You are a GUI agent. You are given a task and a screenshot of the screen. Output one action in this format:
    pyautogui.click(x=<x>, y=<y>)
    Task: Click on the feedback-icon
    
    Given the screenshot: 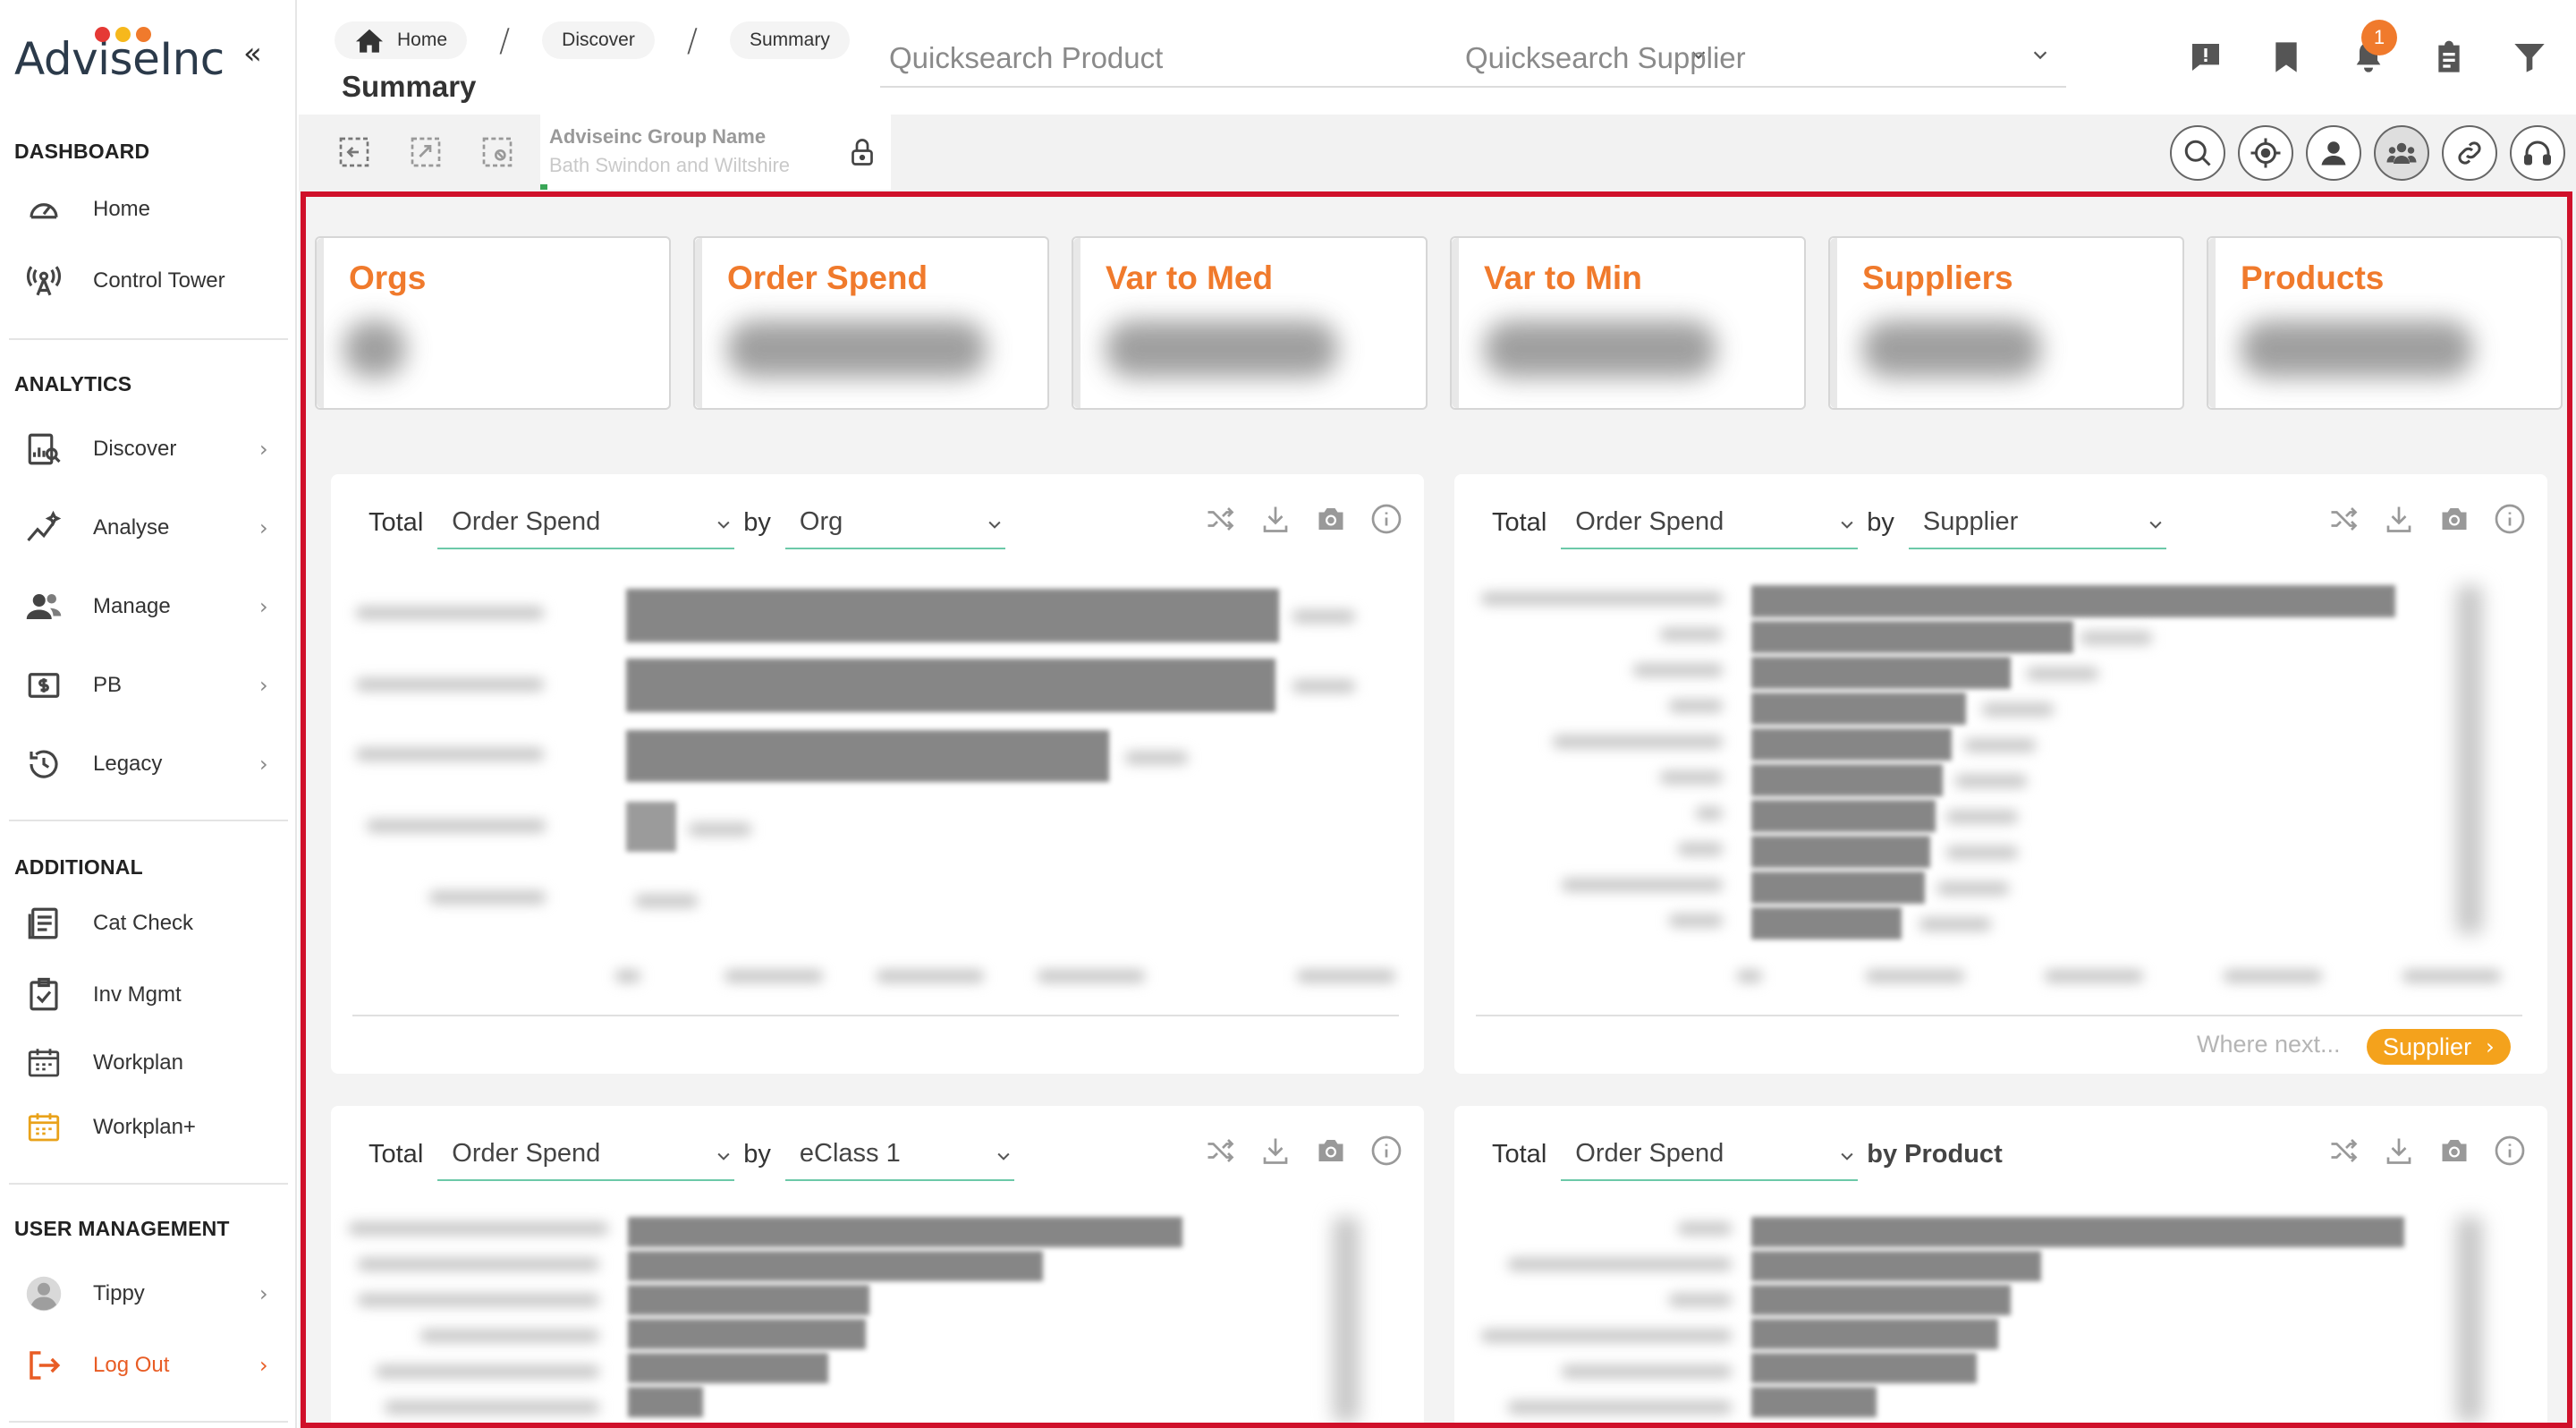 What is the action you would take?
    pyautogui.click(x=2205, y=57)
    